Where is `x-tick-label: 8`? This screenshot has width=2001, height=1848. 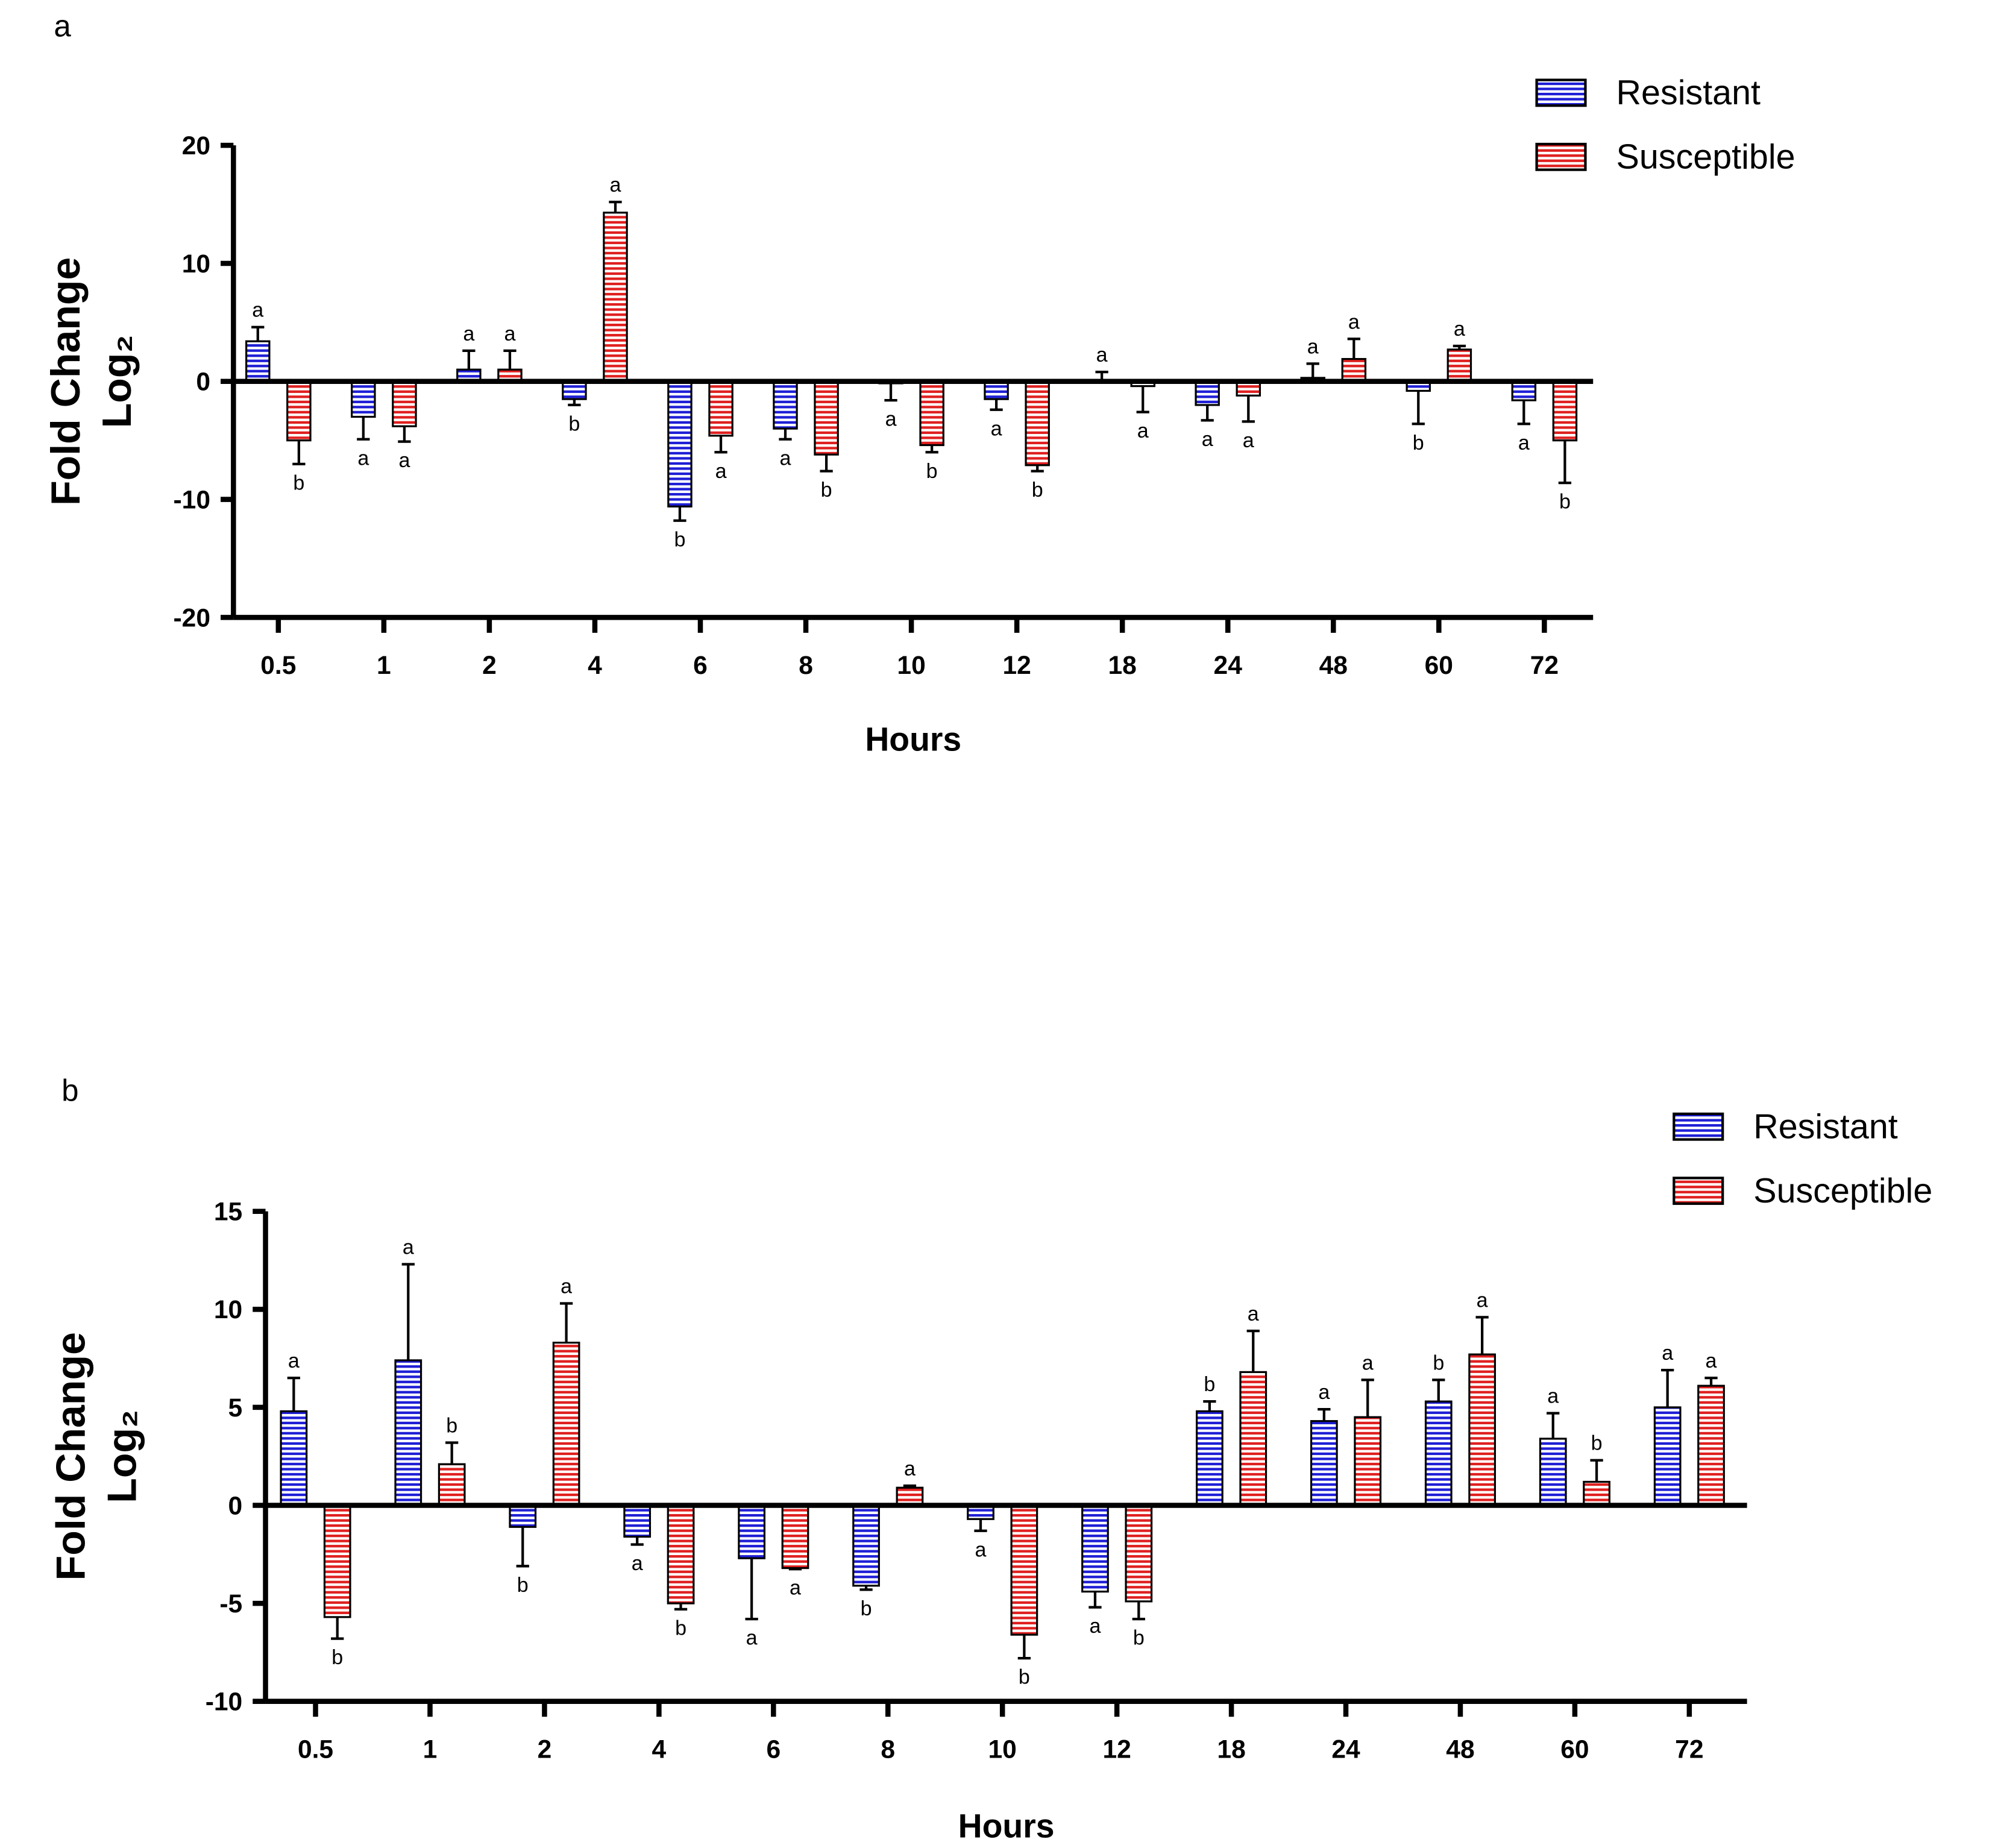
x-tick-label: 8 is located at coordinates (806, 665).